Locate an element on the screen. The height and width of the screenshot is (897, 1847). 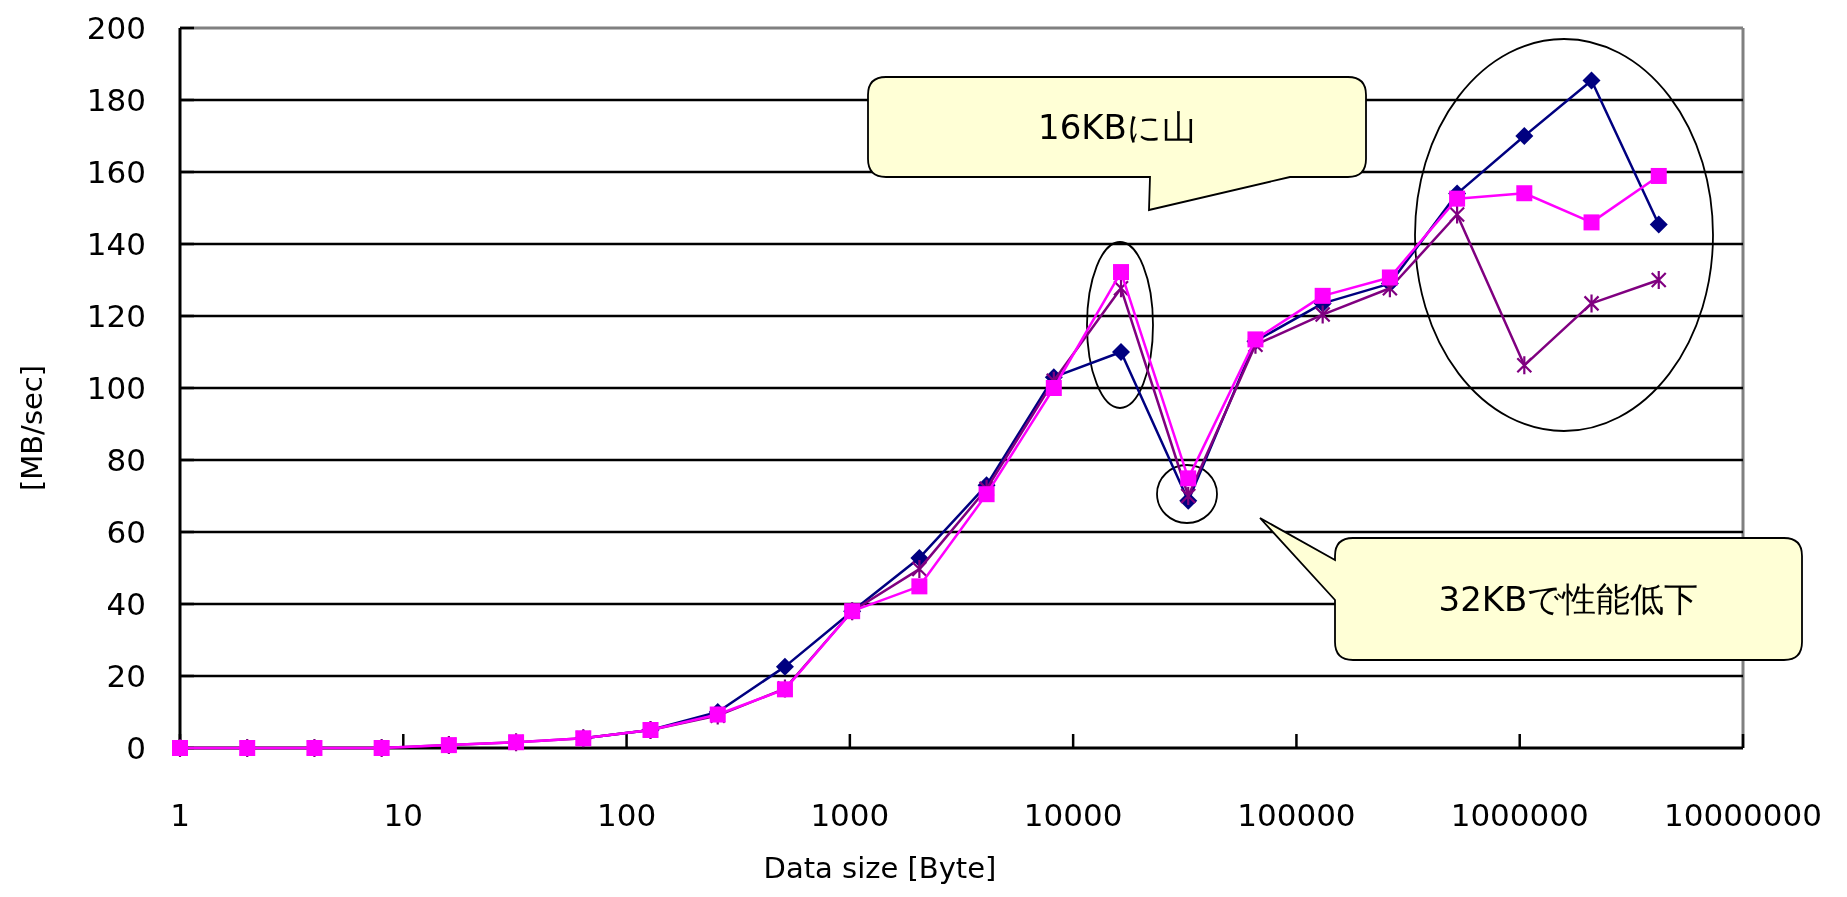
y-tick-label: 20 is located at coordinates (126, 676).